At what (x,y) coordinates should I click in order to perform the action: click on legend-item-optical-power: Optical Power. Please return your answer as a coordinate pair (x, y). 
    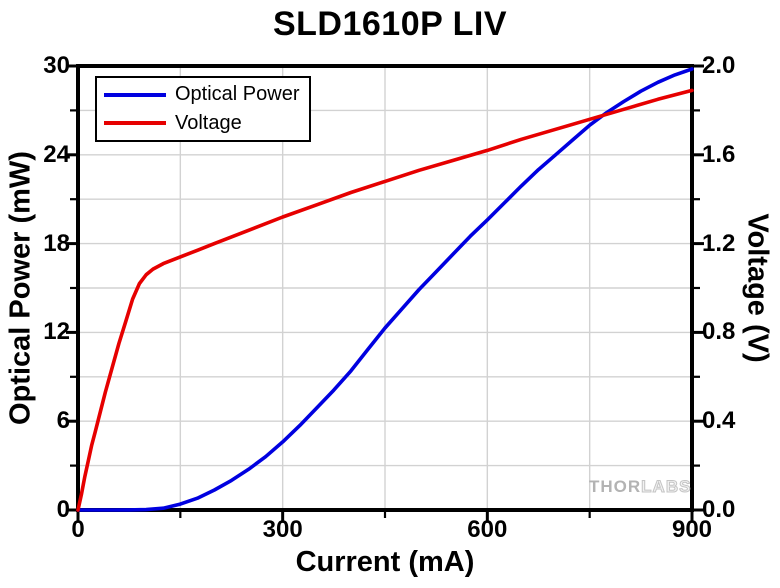
    Looking at the image, I should click on (203, 94).